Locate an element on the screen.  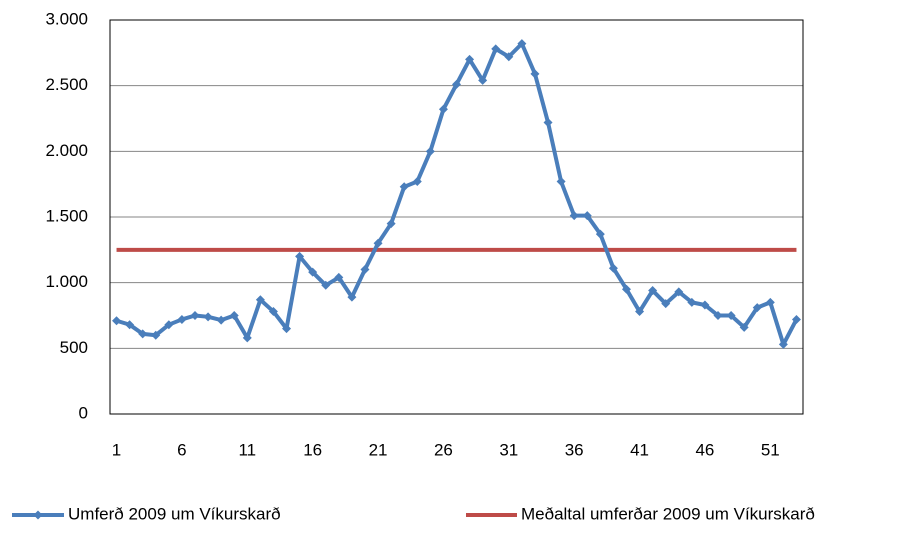
x-tick-label: 26 is located at coordinates (443, 449).